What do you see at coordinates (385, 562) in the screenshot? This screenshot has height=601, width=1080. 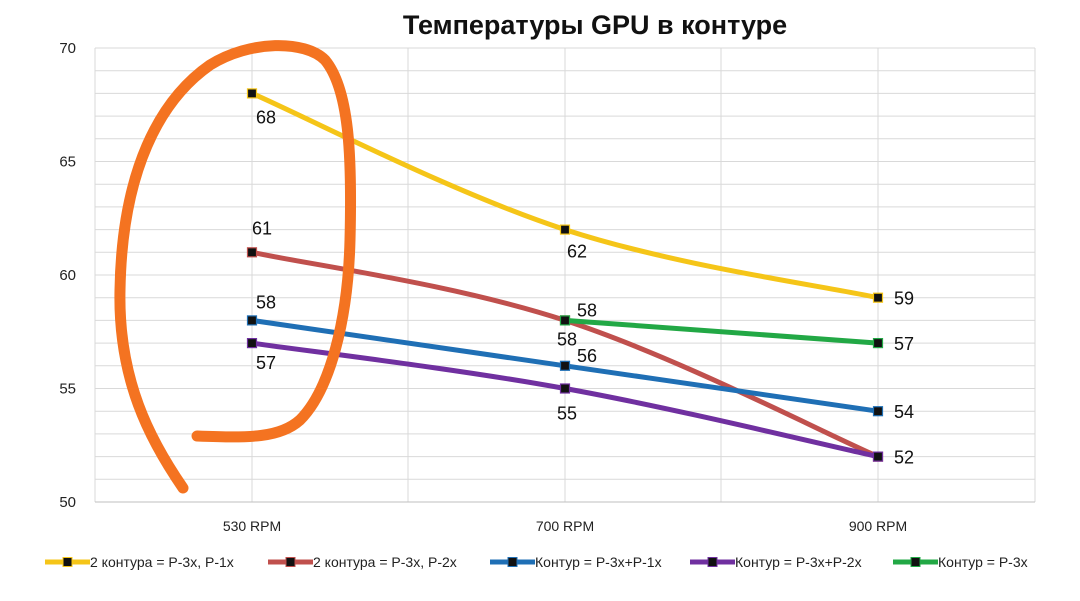 I see `legend-label: 2 контура = Р-3х, Р-2х` at bounding box center [385, 562].